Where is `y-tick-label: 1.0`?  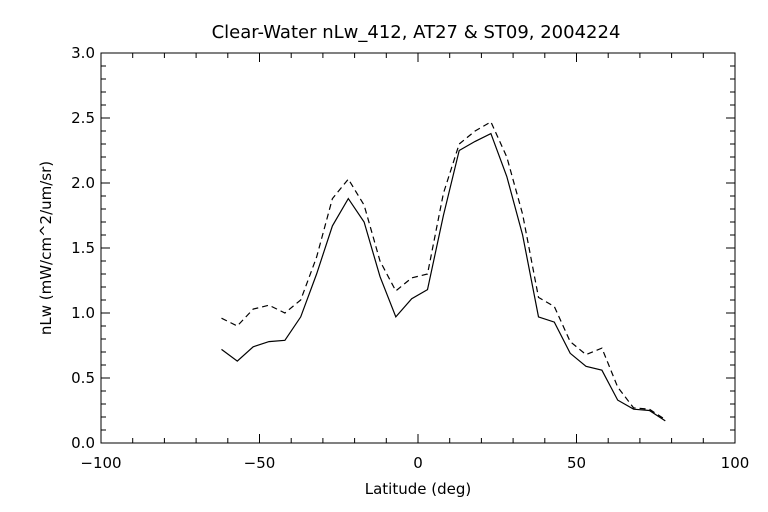
y-tick-label: 1.0 is located at coordinates (83, 313).